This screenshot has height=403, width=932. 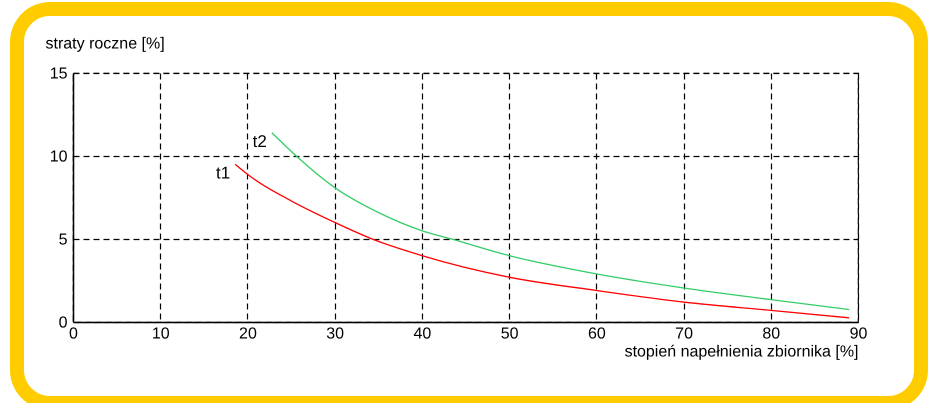 I want to click on x-tick-label: 90, so click(x=859, y=334).